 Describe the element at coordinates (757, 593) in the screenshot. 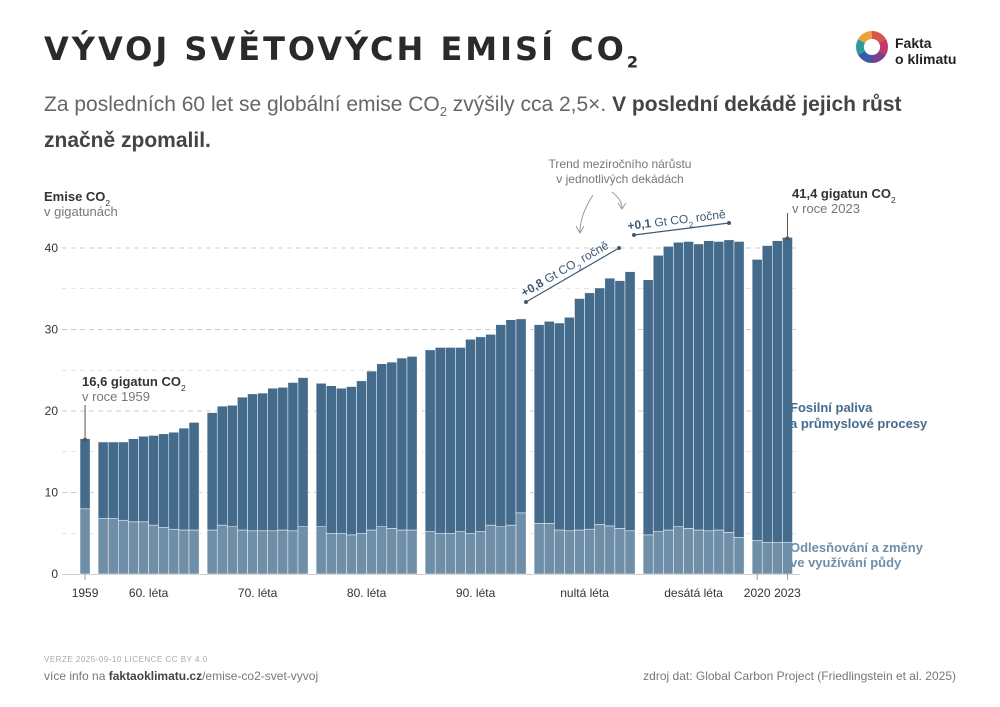

I see `x-label-2020: 2020` at that location.